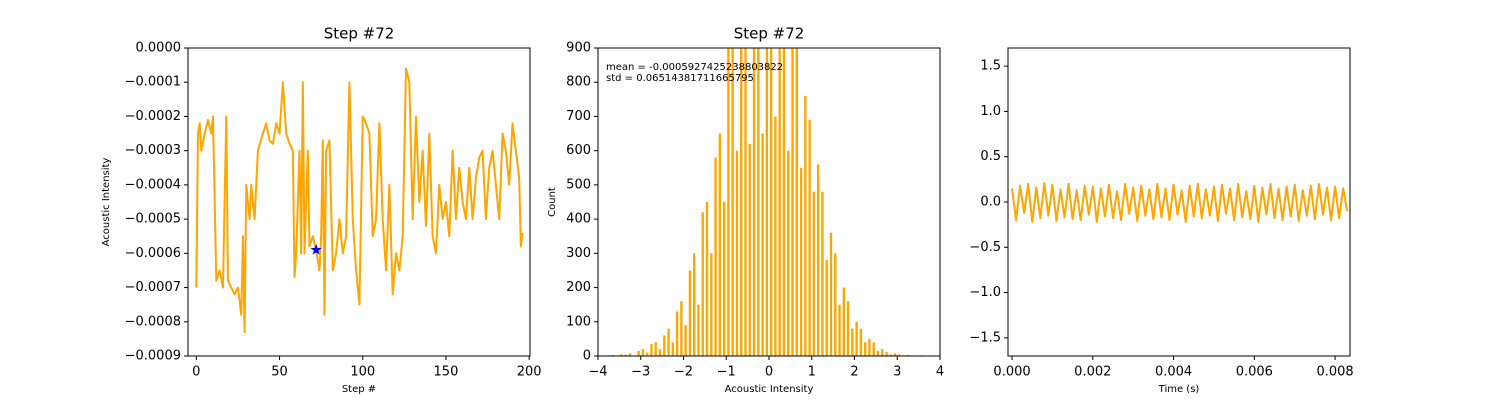 The height and width of the screenshot is (400, 1500). Describe the element at coordinates (990, 111) in the screenshot. I see `y-tick-label: 1.0` at that location.